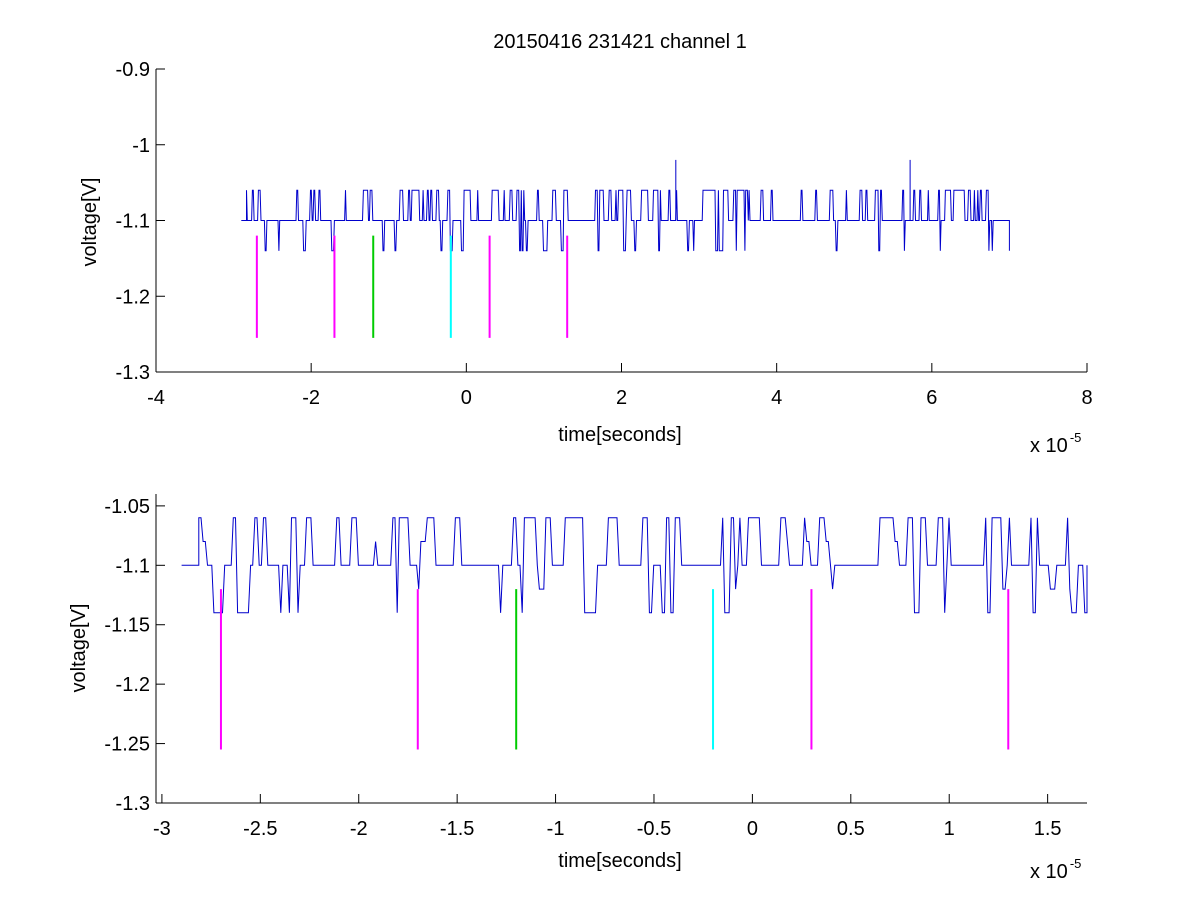 Image resolution: width=1200 pixels, height=901 pixels. I want to click on bottom-plot-x-exponent: x 10 -5, so click(1055, 869).